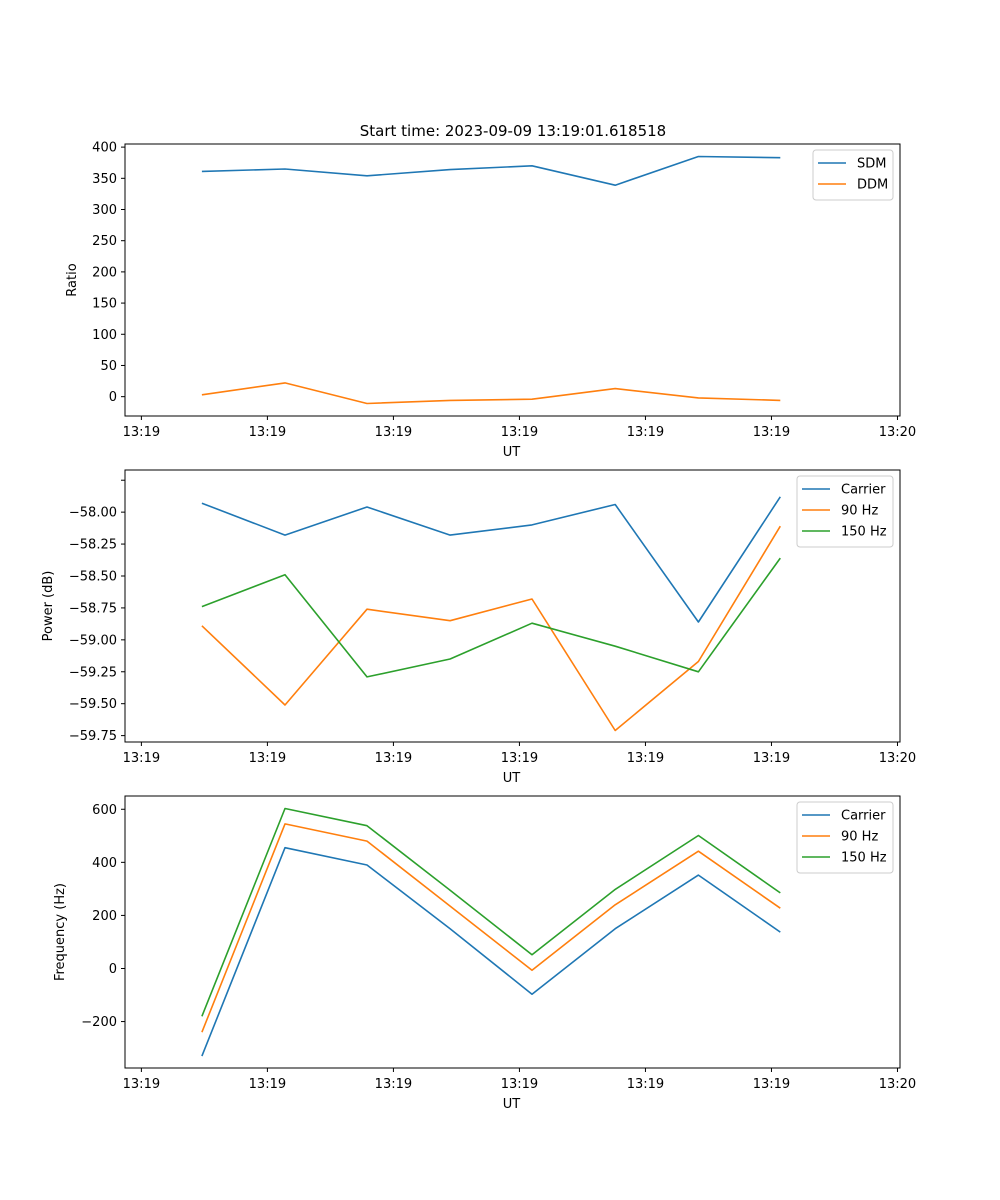 The image size is (1000, 1200). I want to click on series-line-sdm, so click(491, 170).